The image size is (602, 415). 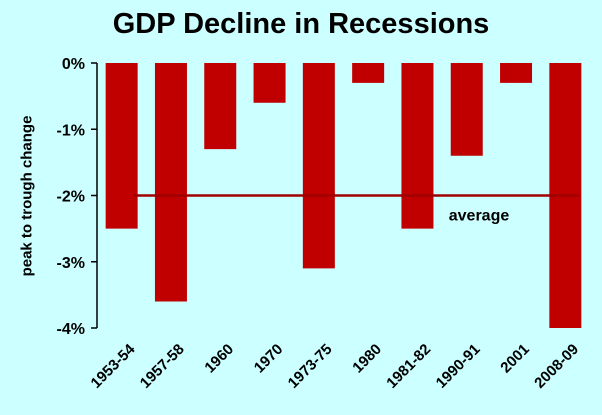 I want to click on y-tick-label: -3%, so click(x=71, y=263).